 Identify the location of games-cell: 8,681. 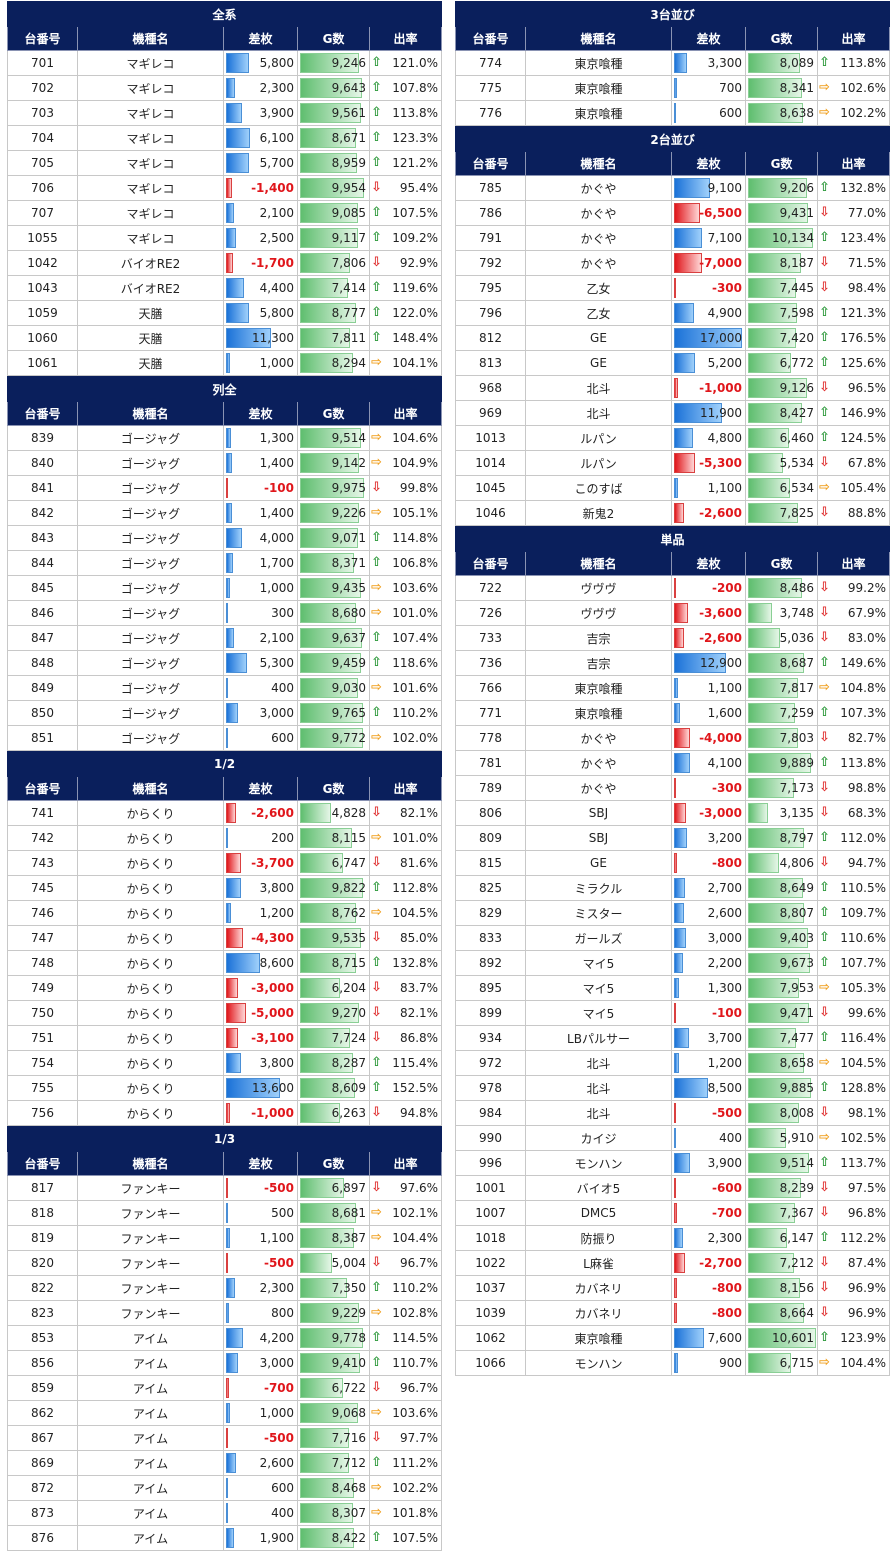
(333, 1213).